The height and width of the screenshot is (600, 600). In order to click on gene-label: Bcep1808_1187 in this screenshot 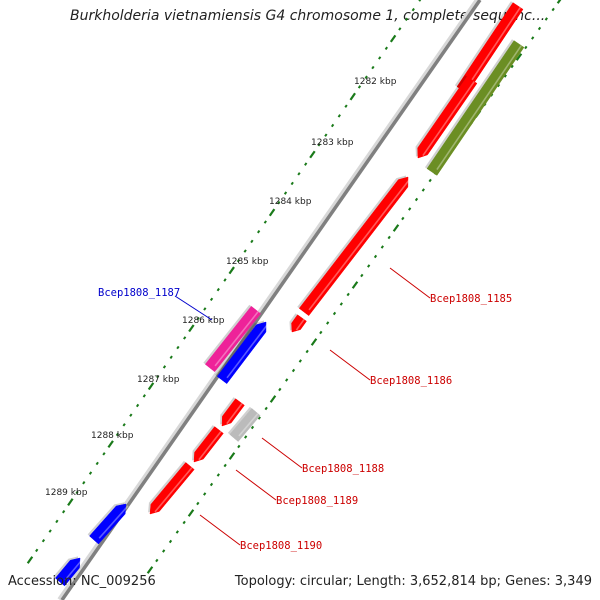, I will do `click(139, 293)`.